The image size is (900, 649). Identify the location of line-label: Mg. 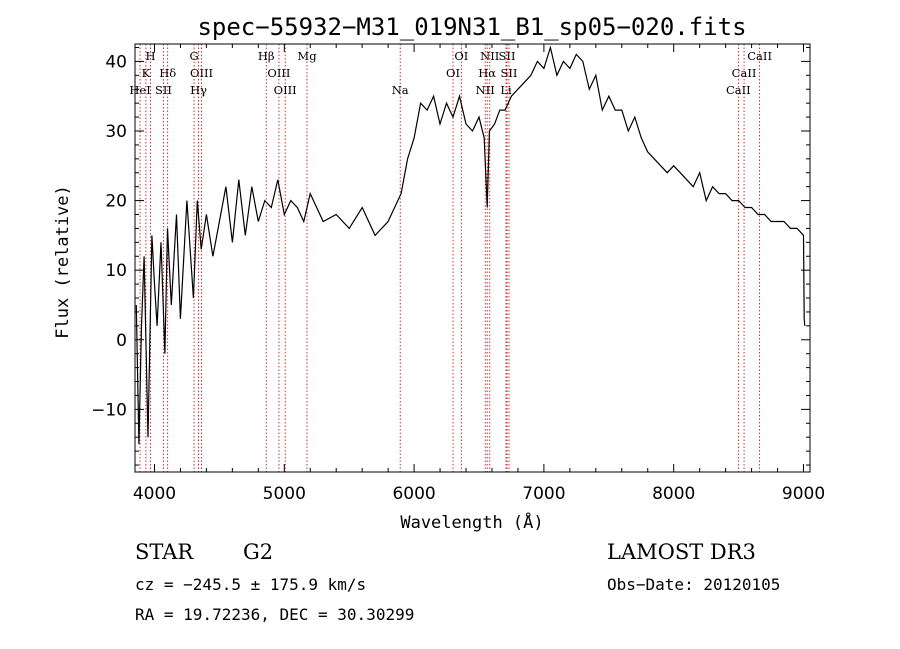
(307, 56).